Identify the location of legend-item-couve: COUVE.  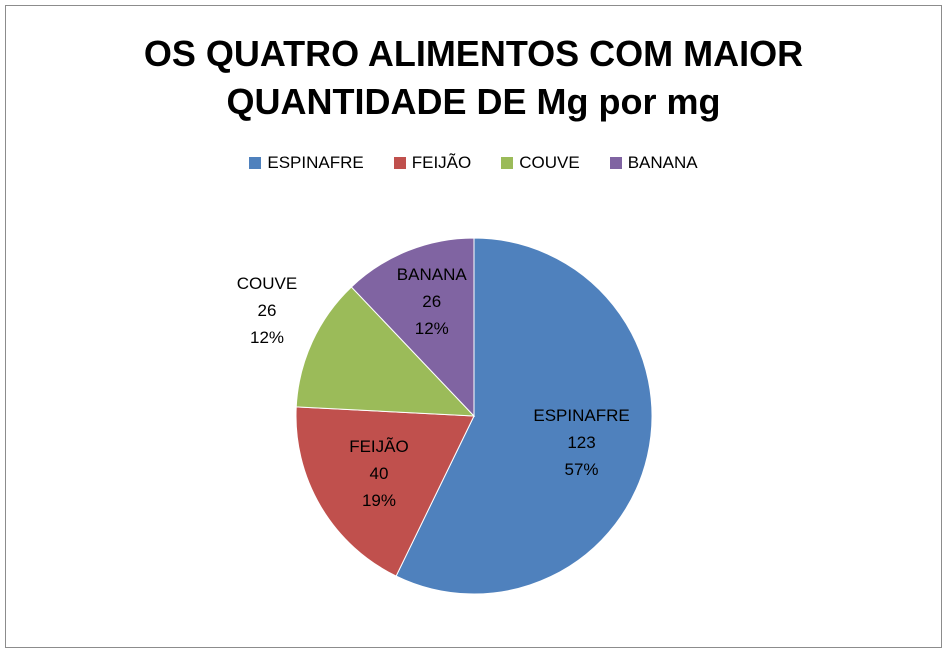
(540, 163).